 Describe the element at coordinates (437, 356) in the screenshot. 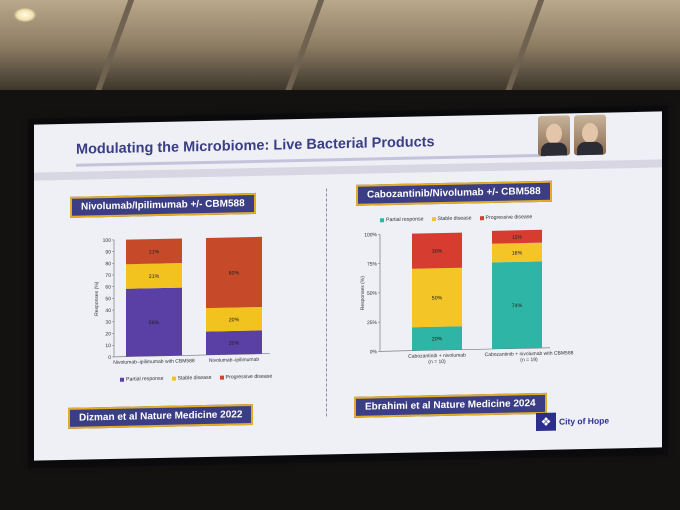

I see `x-category-label: Cabozantinib + nivolumab` at that location.